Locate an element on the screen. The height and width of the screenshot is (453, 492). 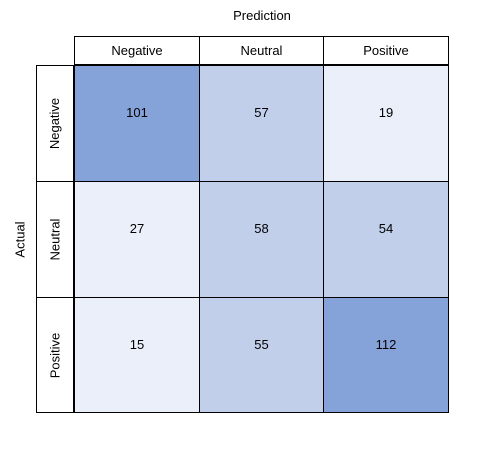
cell-positive-positive: 112 is located at coordinates (386, 355).